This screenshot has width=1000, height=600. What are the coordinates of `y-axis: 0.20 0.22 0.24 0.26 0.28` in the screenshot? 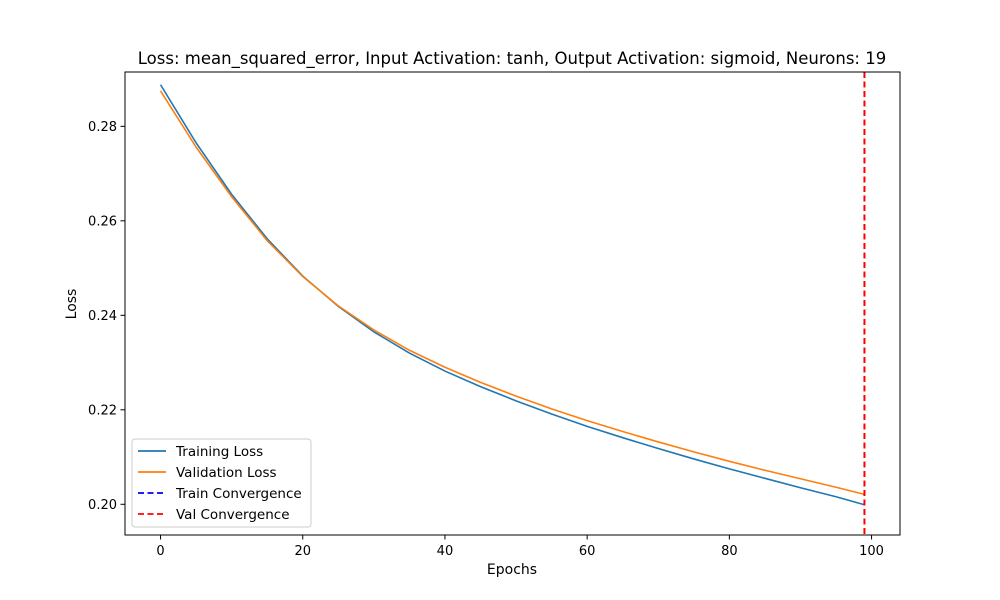 It's located at (106, 316).